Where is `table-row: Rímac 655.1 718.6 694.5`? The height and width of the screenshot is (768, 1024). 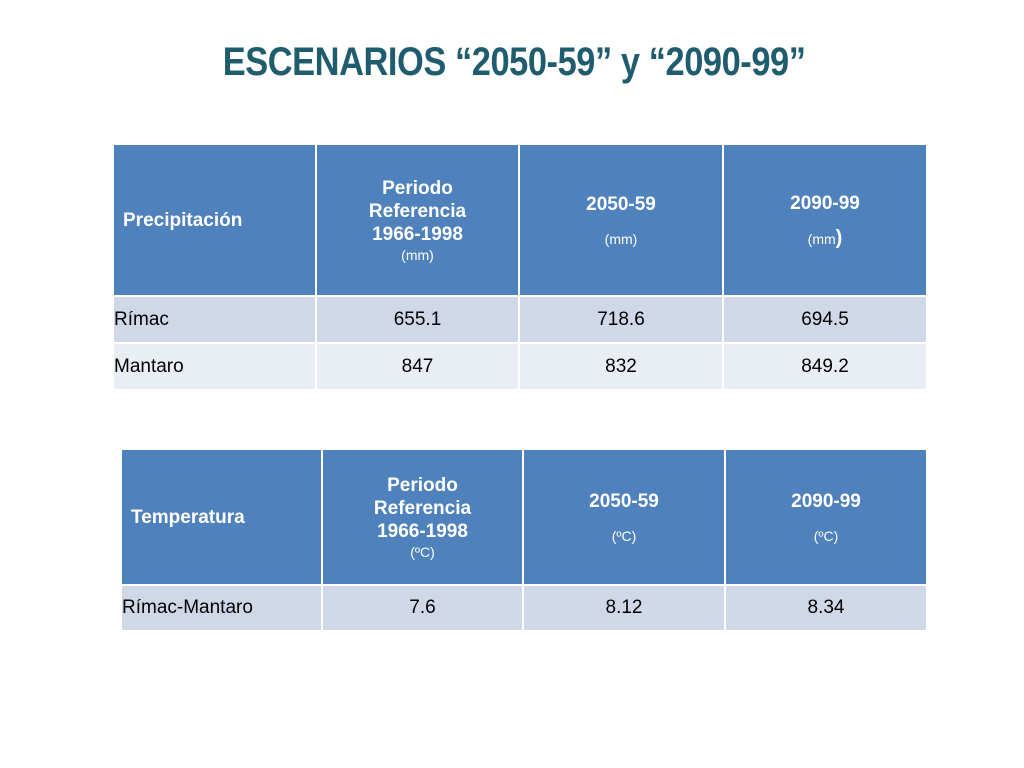
table-row: Rímac 655.1 718.6 694.5 is located at coordinates (520, 319).